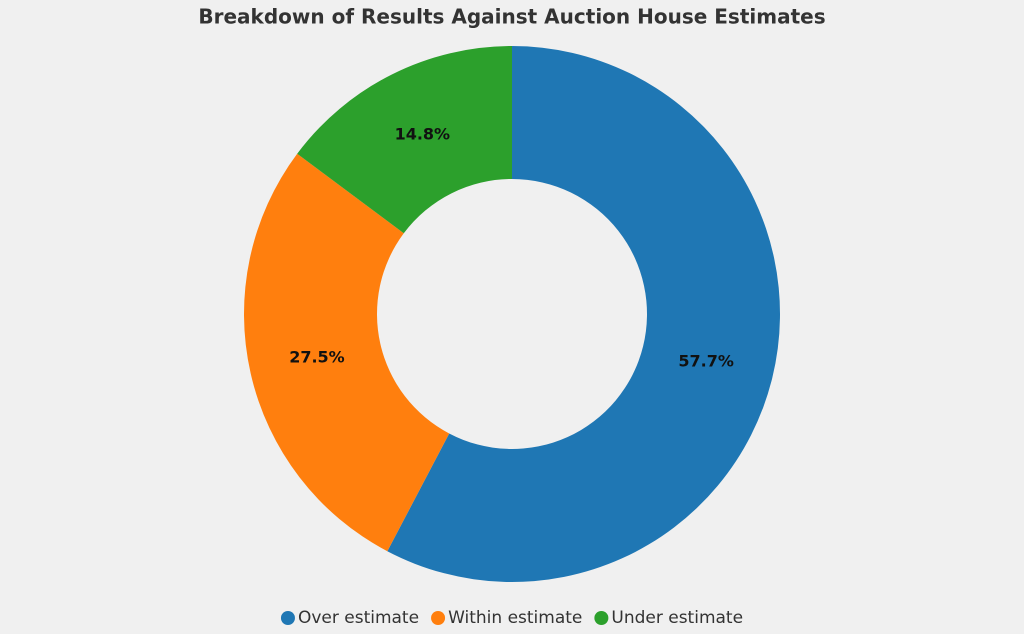  I want to click on data-label: 27.5%, so click(317, 357).